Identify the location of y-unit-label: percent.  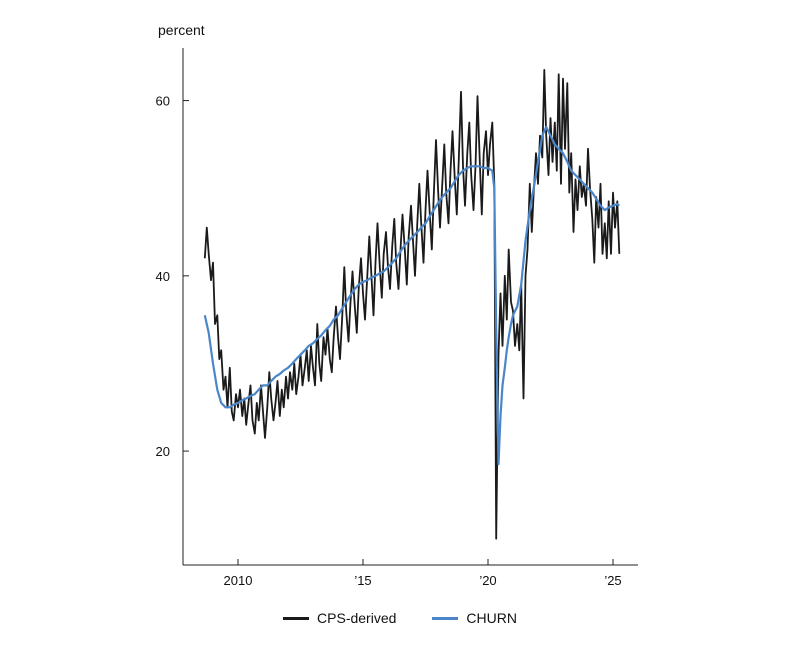
(181, 30).